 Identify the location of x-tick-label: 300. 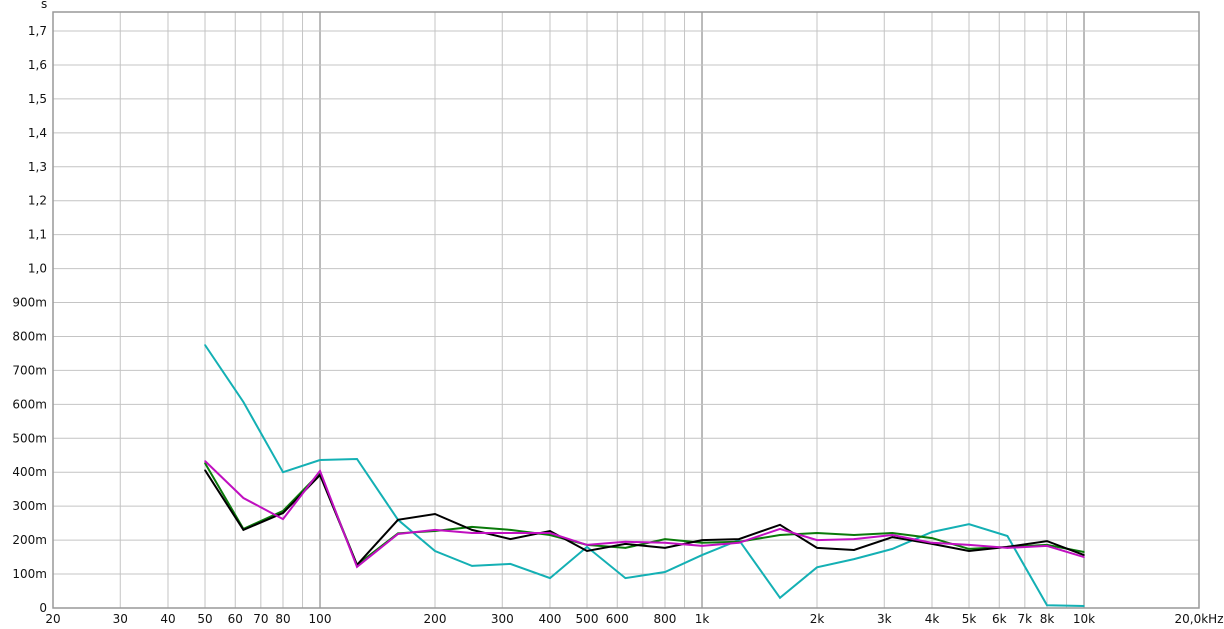
(502, 619).